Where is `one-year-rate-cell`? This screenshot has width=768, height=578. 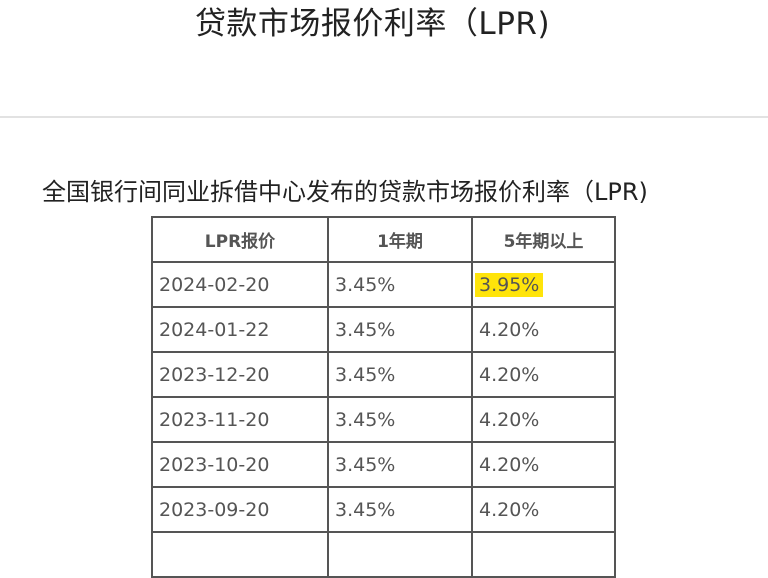
one-year-rate-cell is located at coordinates (400, 554).